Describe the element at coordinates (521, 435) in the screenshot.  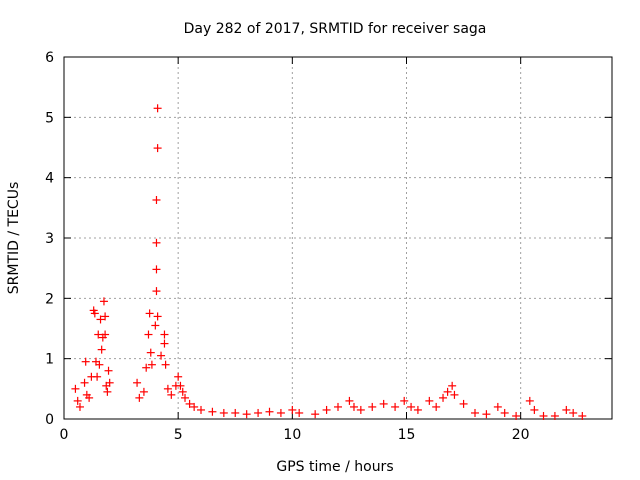
I see `x-tick-label: 20` at that location.